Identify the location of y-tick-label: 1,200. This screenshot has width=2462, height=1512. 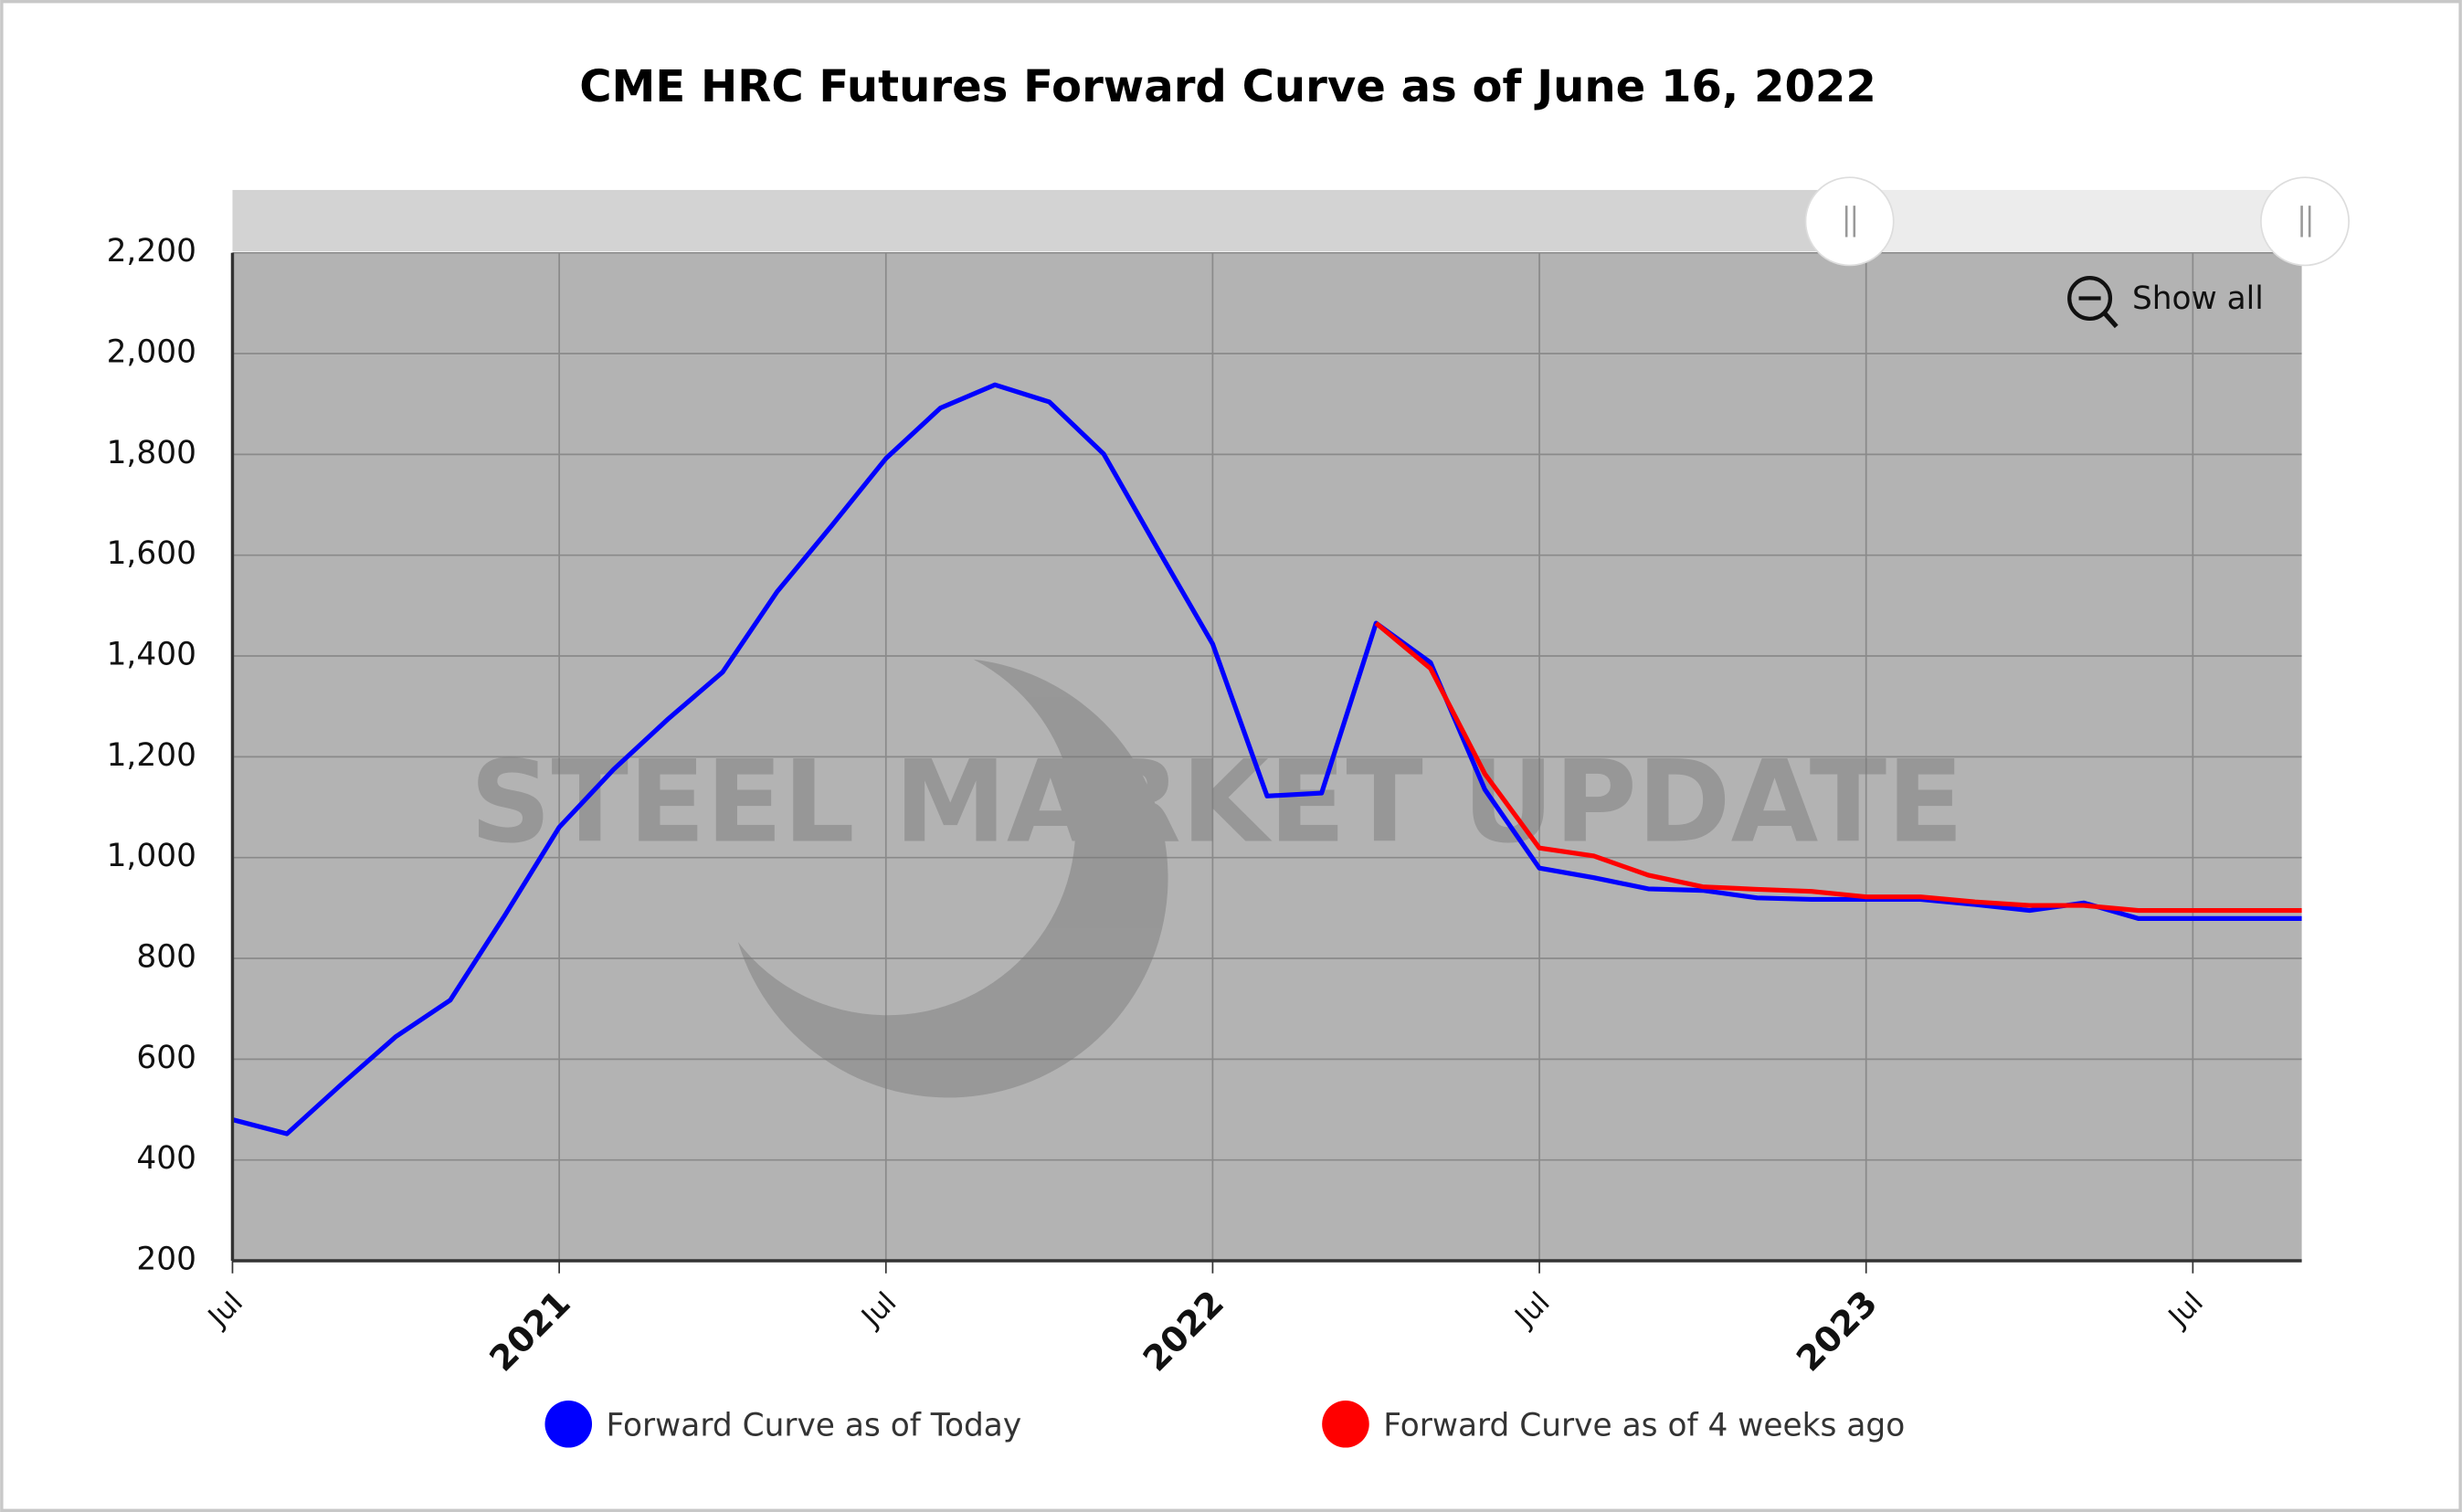
(151, 755).